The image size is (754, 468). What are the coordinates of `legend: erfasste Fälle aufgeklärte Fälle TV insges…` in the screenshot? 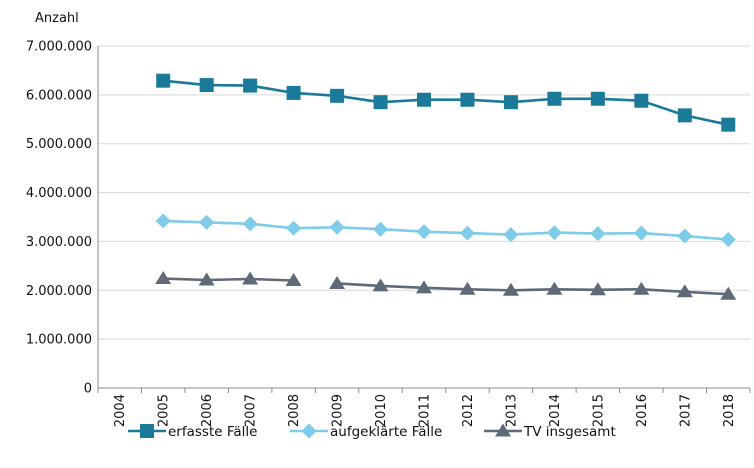 It's located at (372, 431).